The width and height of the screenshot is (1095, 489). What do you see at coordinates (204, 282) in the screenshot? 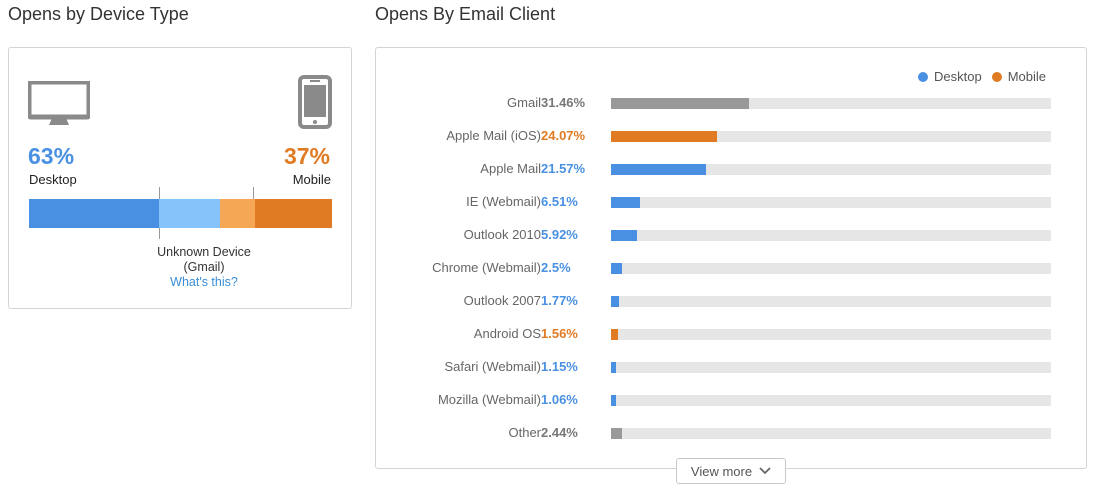
I see `whats-this-link: What's this?` at bounding box center [204, 282].